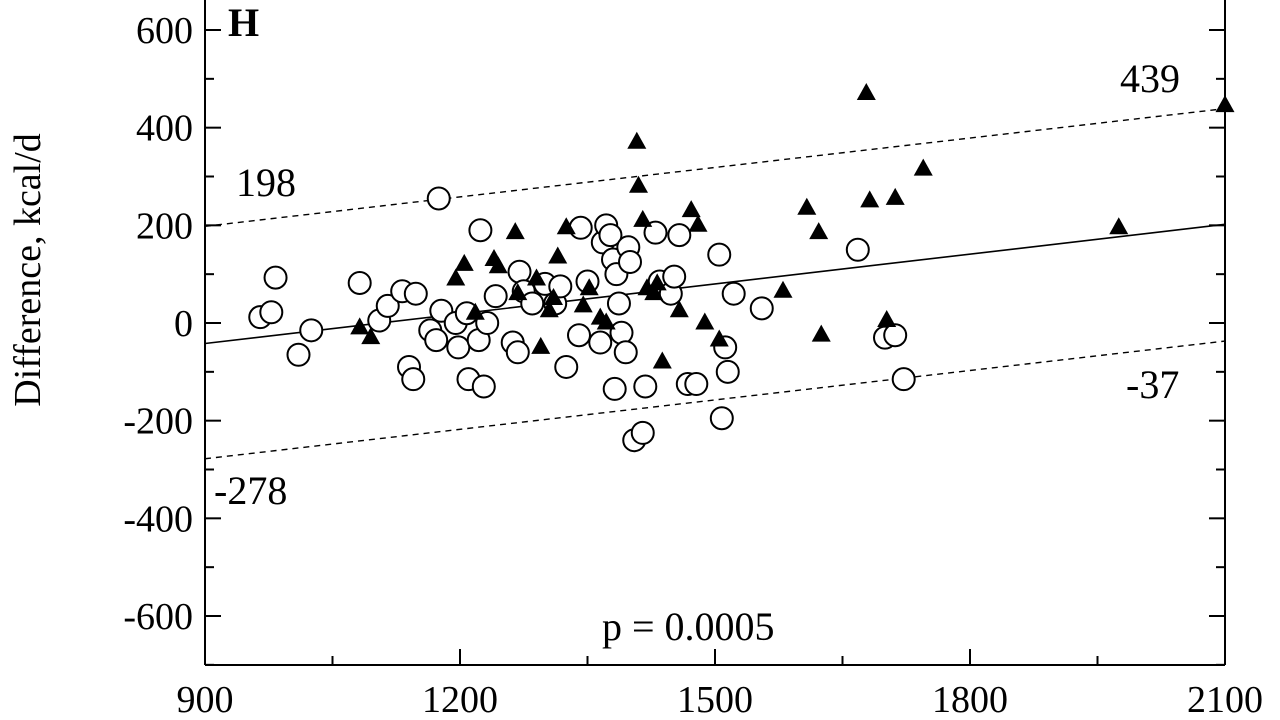 Image resolution: width=1280 pixels, height=720 pixels. Describe the element at coordinates (28, 270) in the screenshot. I see `y-axis-title: Difference, kcal/d` at that location.